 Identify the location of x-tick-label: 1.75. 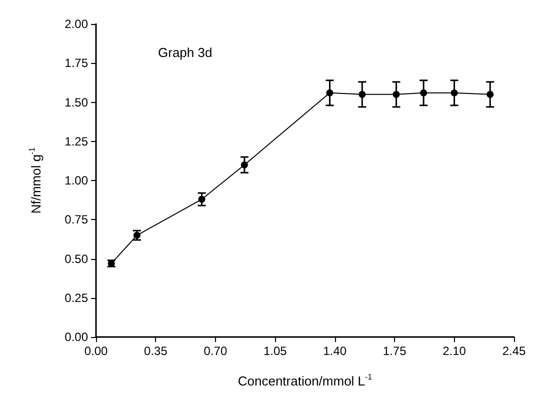
(394, 351).